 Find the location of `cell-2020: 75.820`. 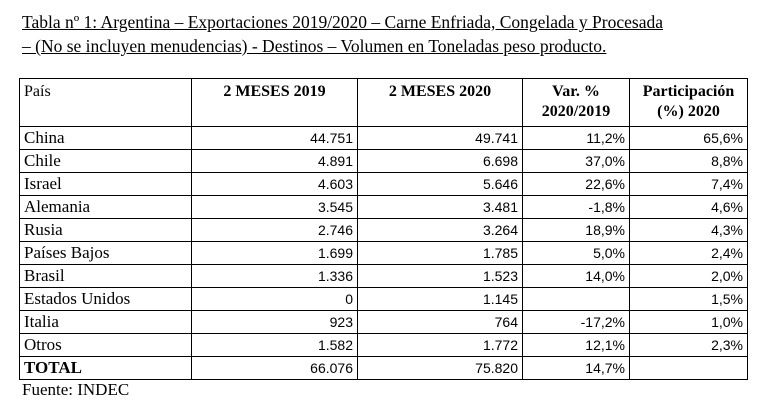

cell-2020: 75.820 is located at coordinates (440, 368).